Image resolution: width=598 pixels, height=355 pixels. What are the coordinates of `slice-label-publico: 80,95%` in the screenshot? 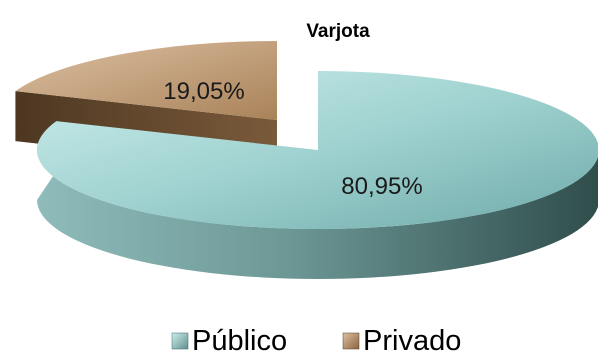 It's located at (381, 186).